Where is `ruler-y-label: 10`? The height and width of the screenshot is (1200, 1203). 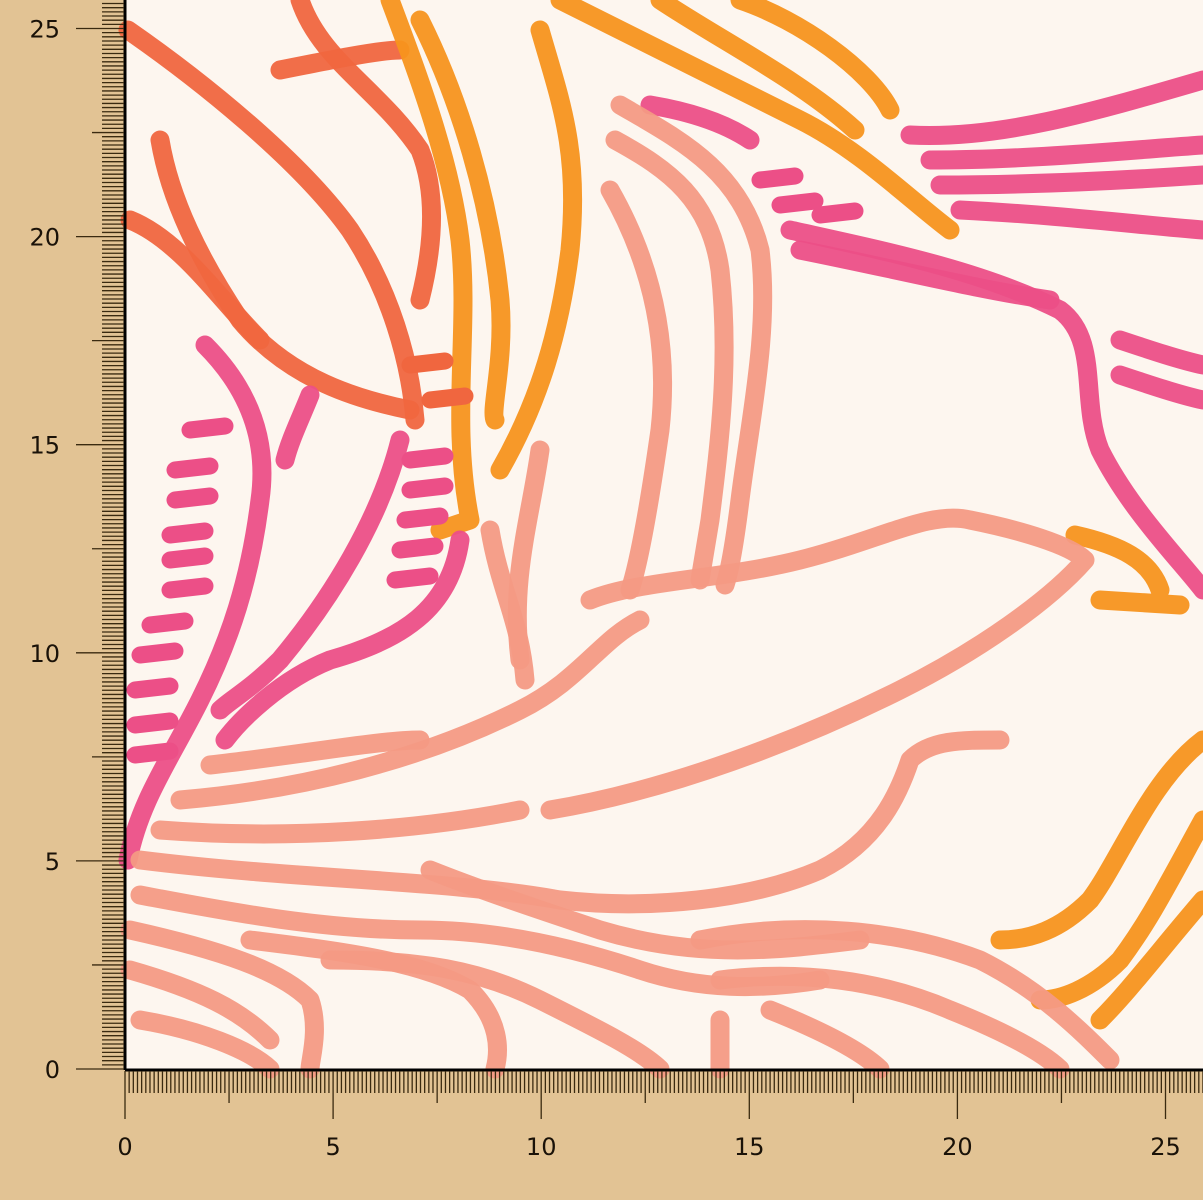
ruler-y-label: 10 is located at coordinates (44, 654).